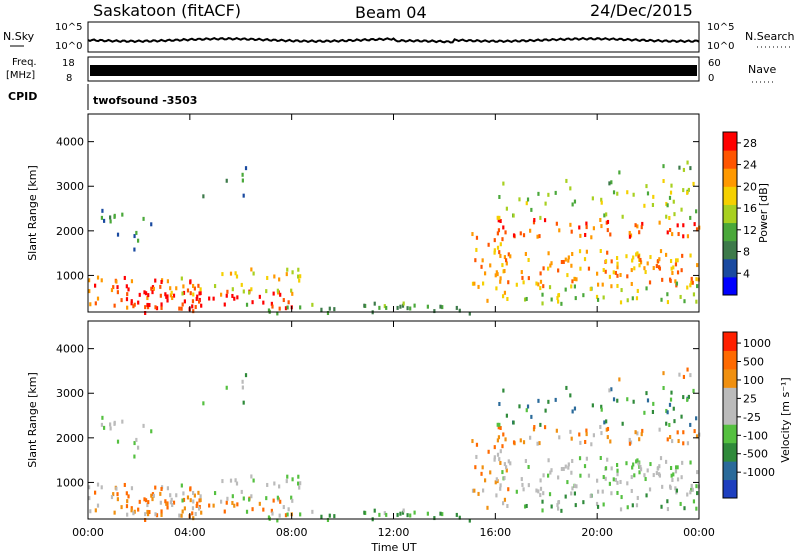 This screenshot has height=554, width=800. I want to click on velocity-xtick-label: 00:00, so click(88, 532).